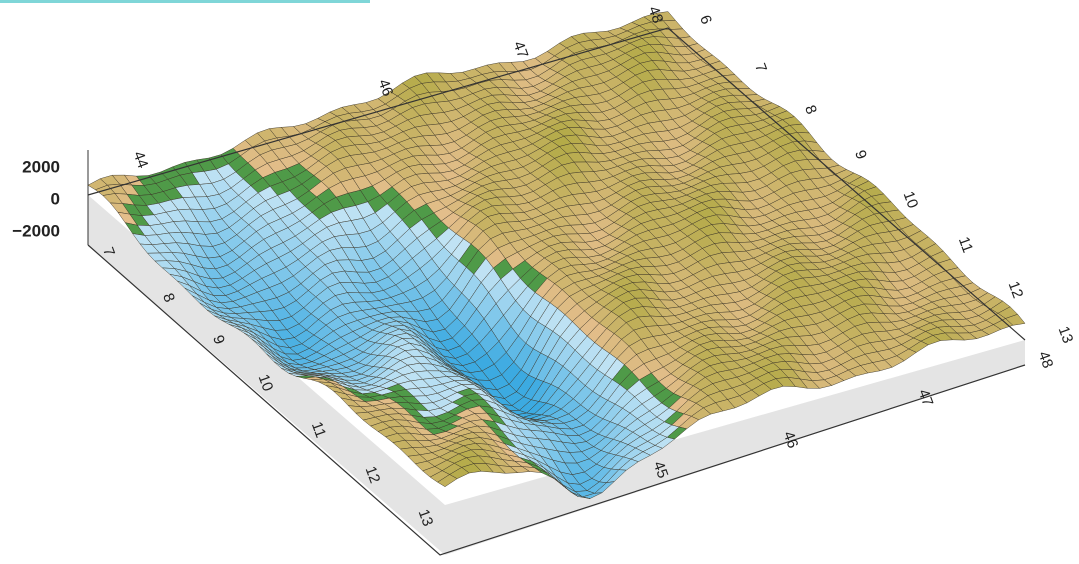  Describe the element at coordinates (810, 110) in the screenshot. I see `edge-label: 8` at that location.